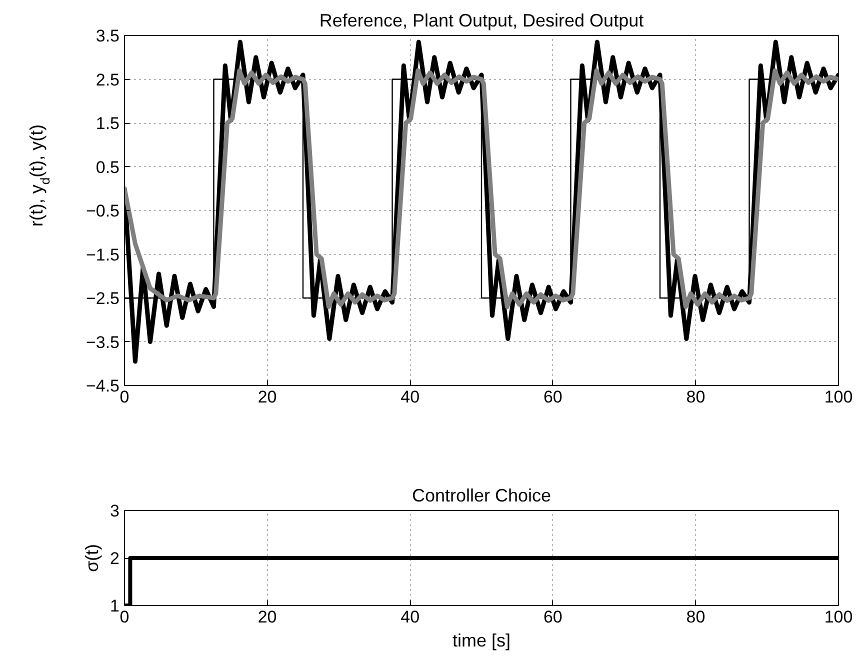  Describe the element at coordinates (103, 254) in the screenshot. I see `y-tick-label: −1.5` at that location.